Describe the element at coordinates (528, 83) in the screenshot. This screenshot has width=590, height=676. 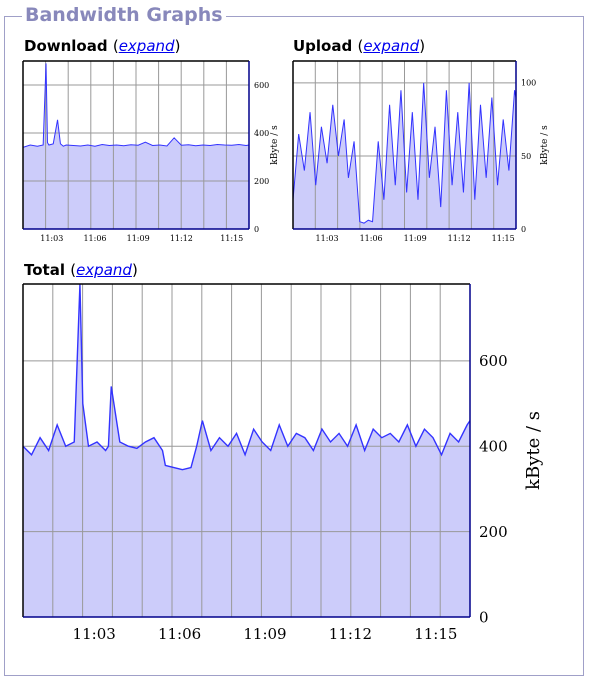
I see `upload-y-tick-label: 100` at that location.